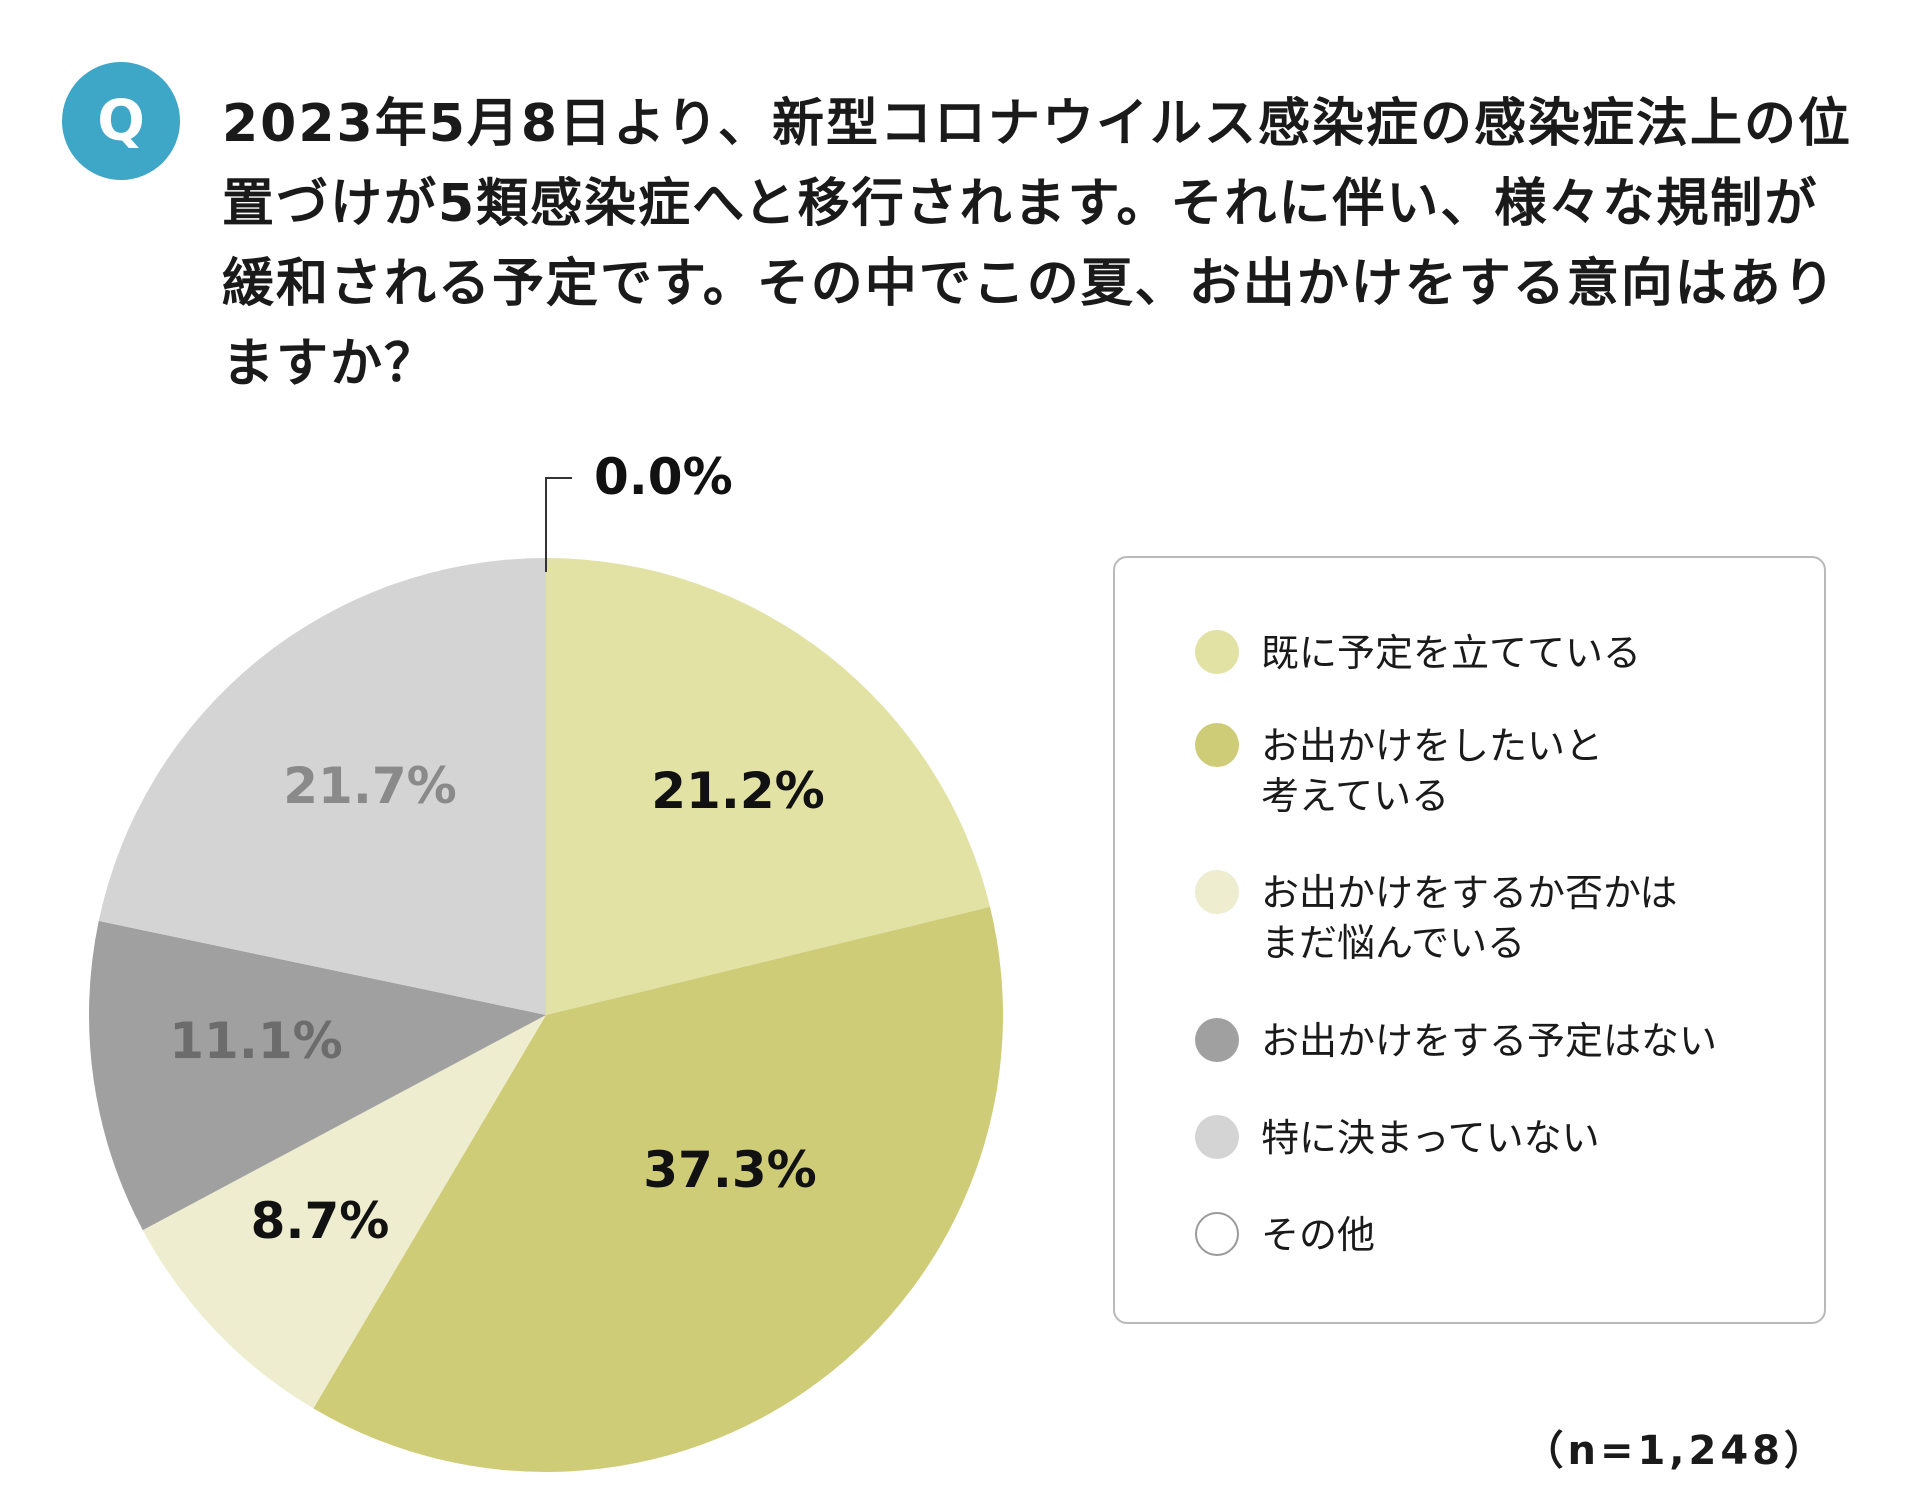  I want to click on legend-item: お出かけをするか否かは まだ悩んでいる, so click(1436, 918).